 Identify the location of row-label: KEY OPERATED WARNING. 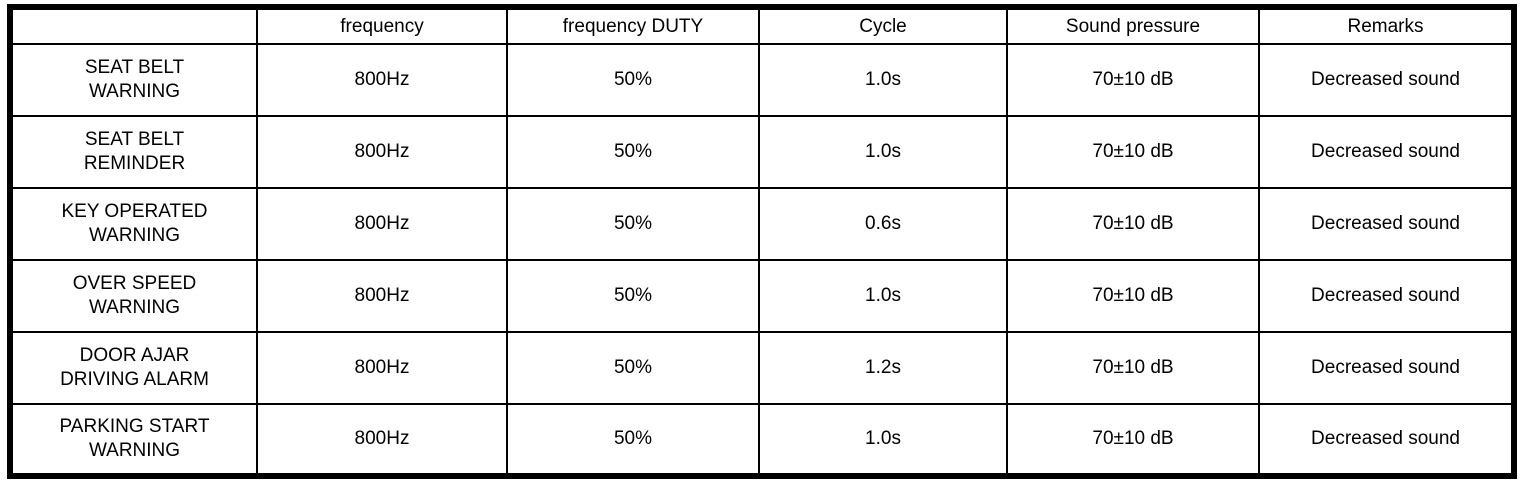
(133, 224).